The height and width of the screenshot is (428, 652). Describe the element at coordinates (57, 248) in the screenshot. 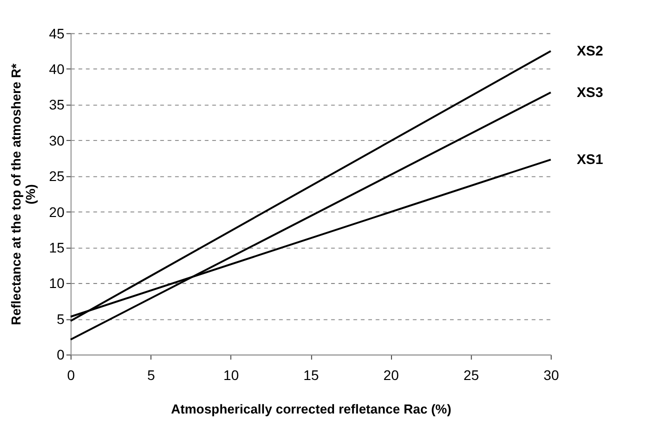

I see `y-tick-label: 15` at that location.